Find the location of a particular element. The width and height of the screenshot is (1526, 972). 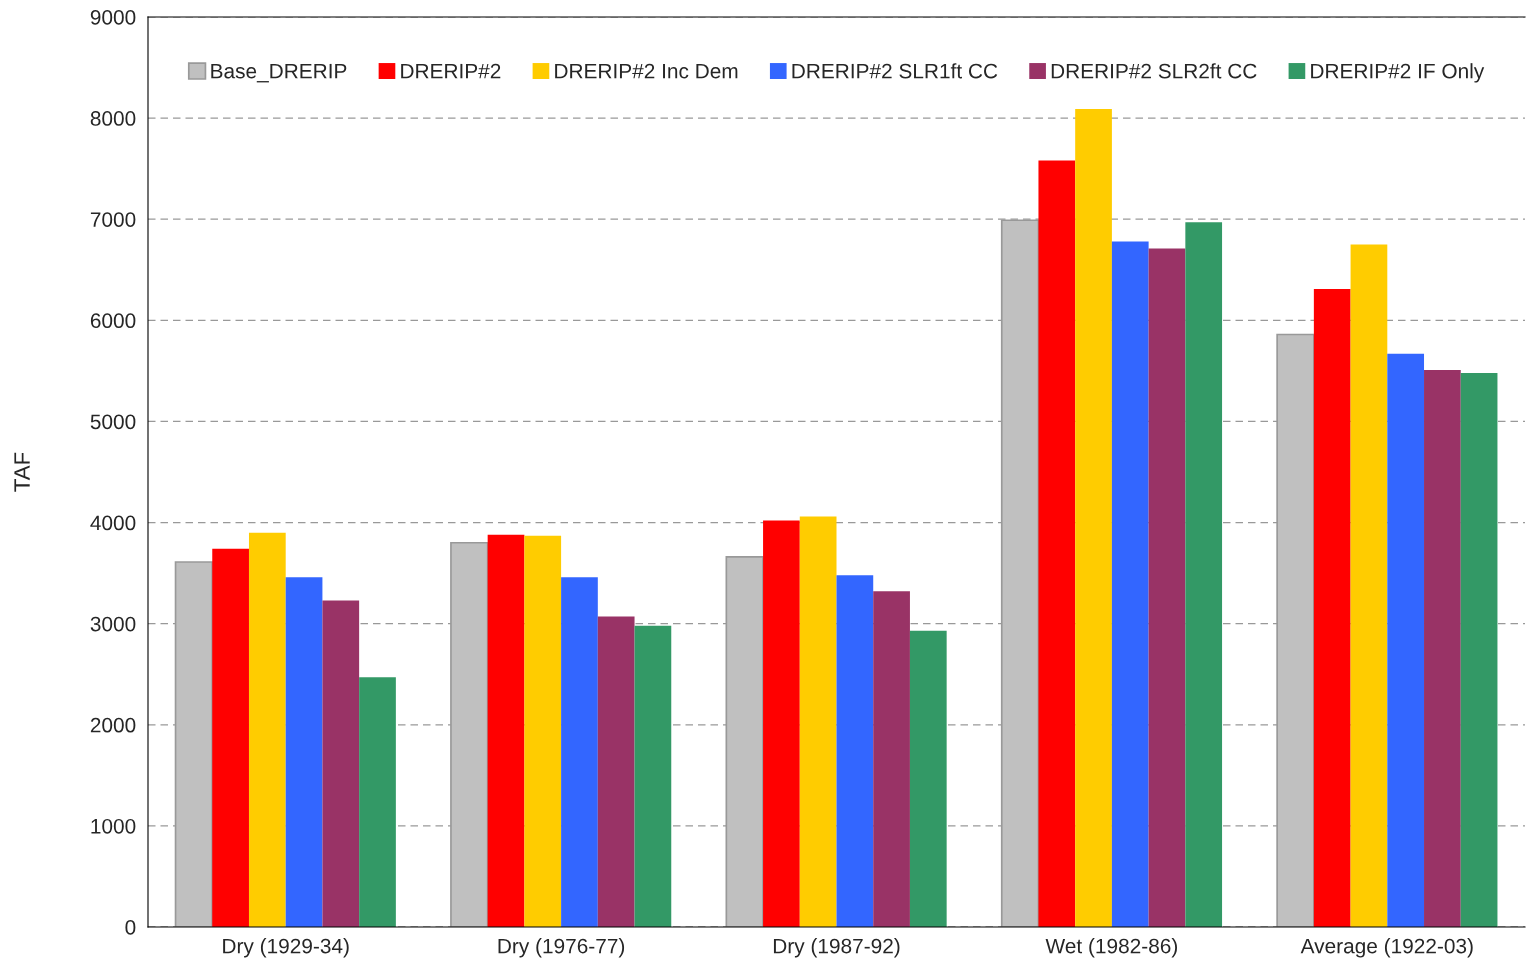

y-tick-label: 9000 is located at coordinates (113, 17).